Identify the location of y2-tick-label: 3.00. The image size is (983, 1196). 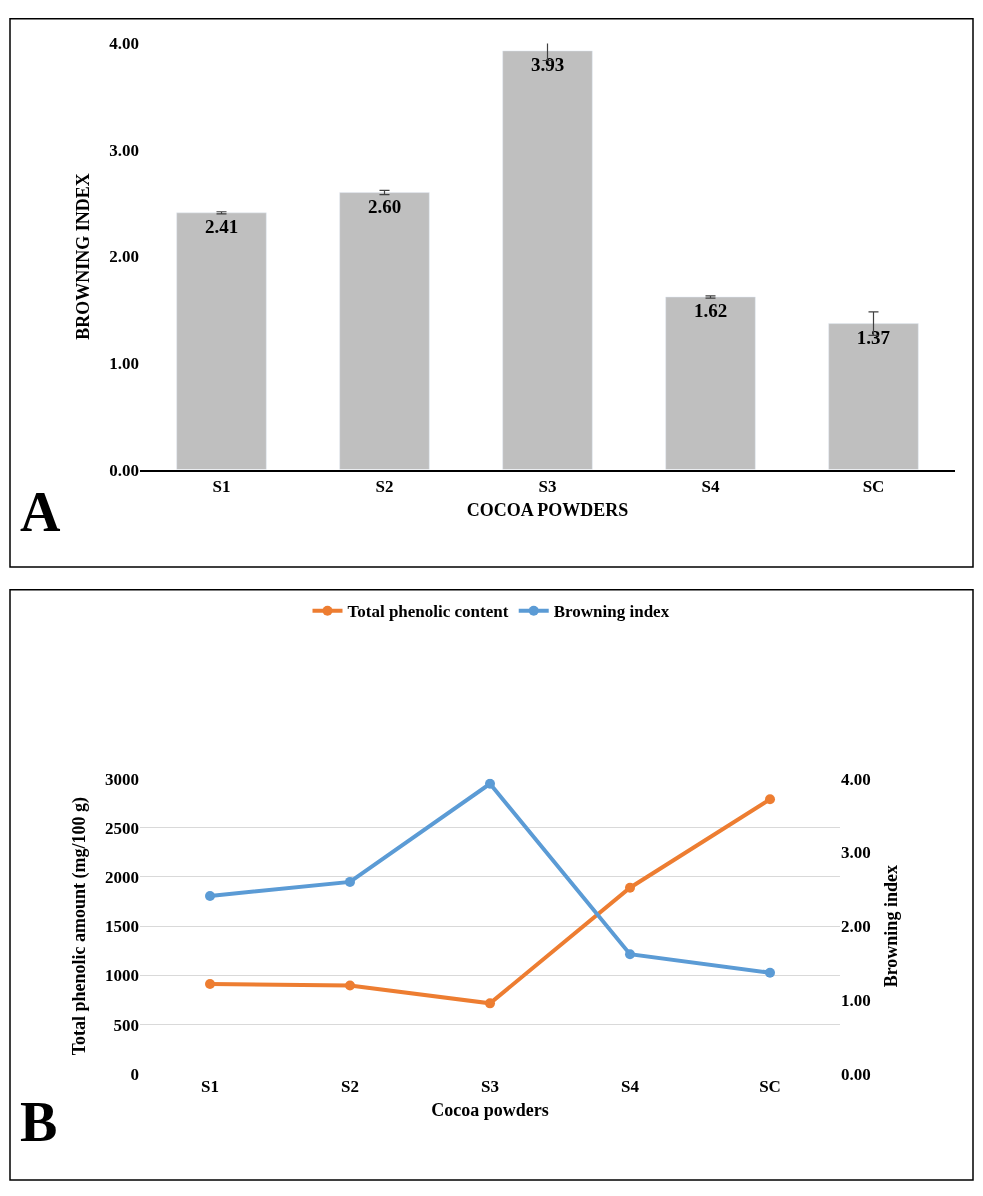
(856, 853).